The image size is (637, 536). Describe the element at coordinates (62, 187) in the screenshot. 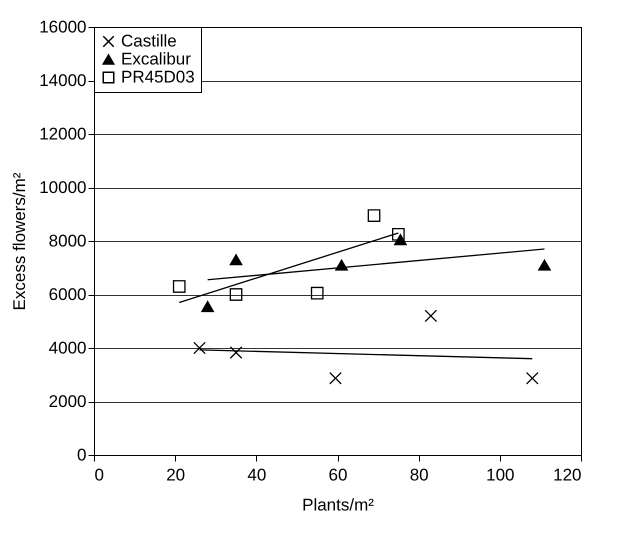

I see `y-tick-label: 10000` at that location.